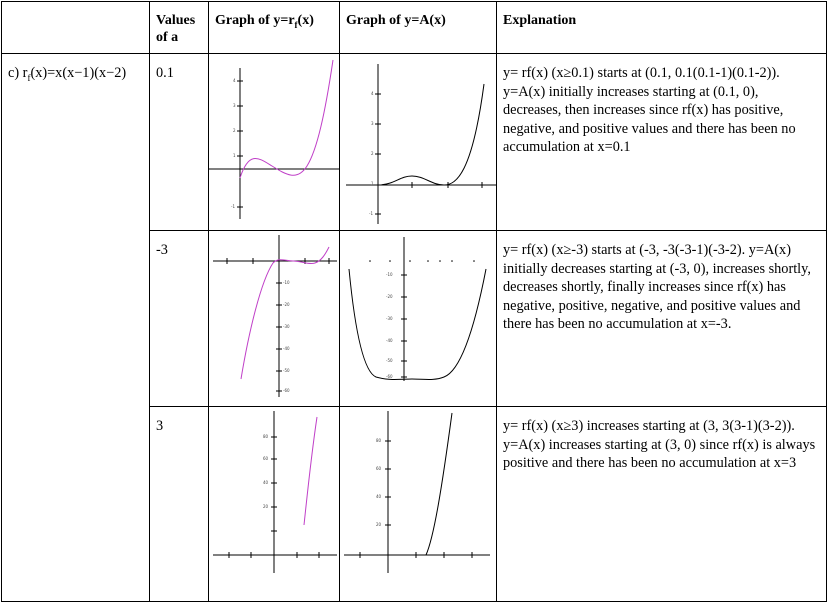 This screenshot has width=827, height=603. I want to click on graph-r-cell: -10 -20 -30 -40 -50 -60, so click(274, 318).